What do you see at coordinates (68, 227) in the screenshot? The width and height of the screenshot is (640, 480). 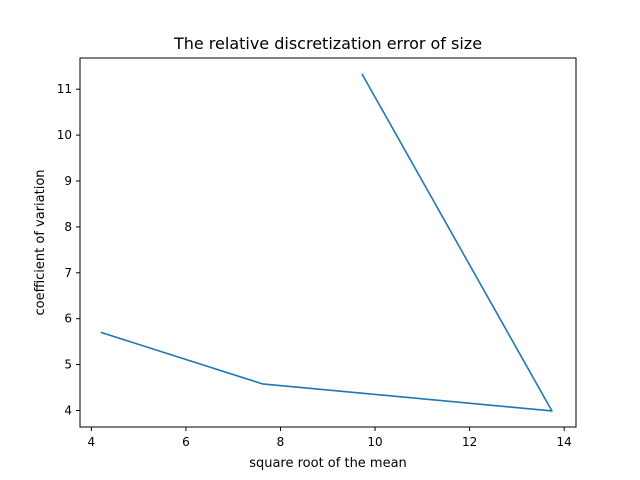 I see `y-tick-label: 8` at bounding box center [68, 227].